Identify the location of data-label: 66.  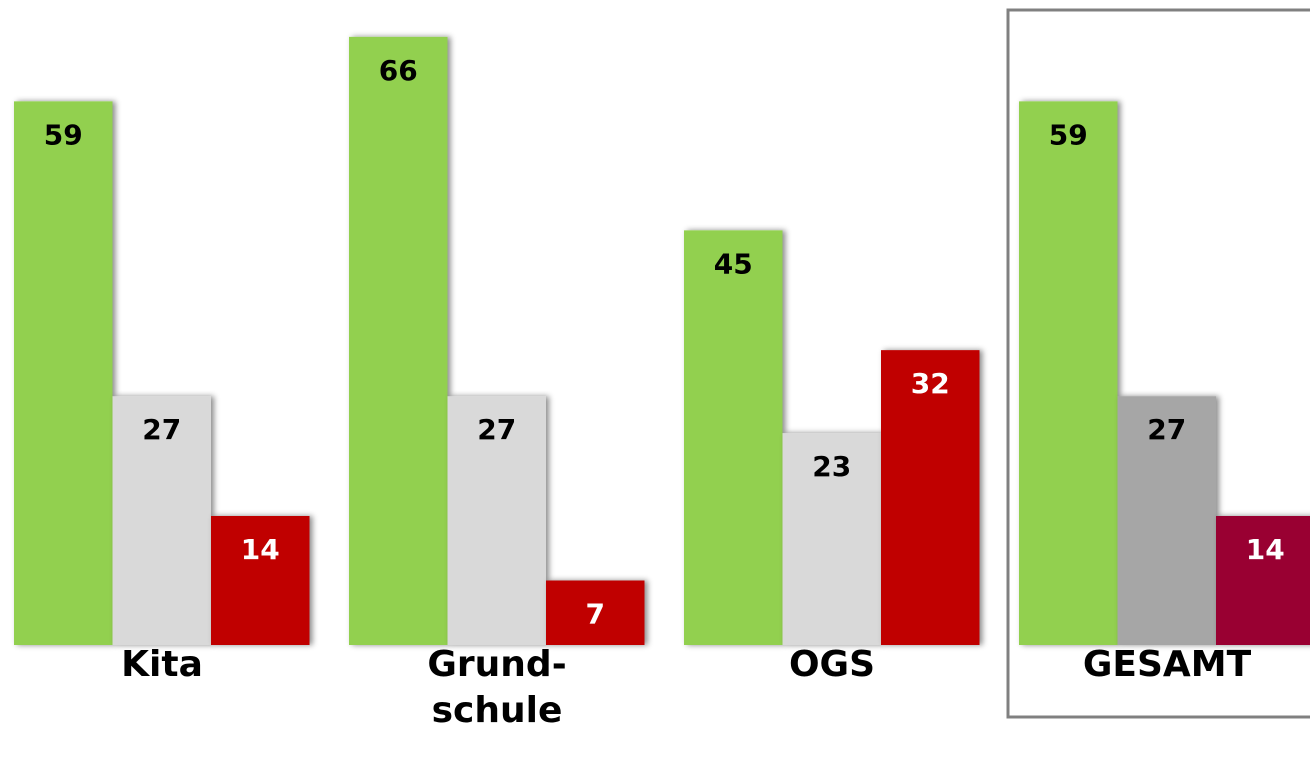
(398, 70).